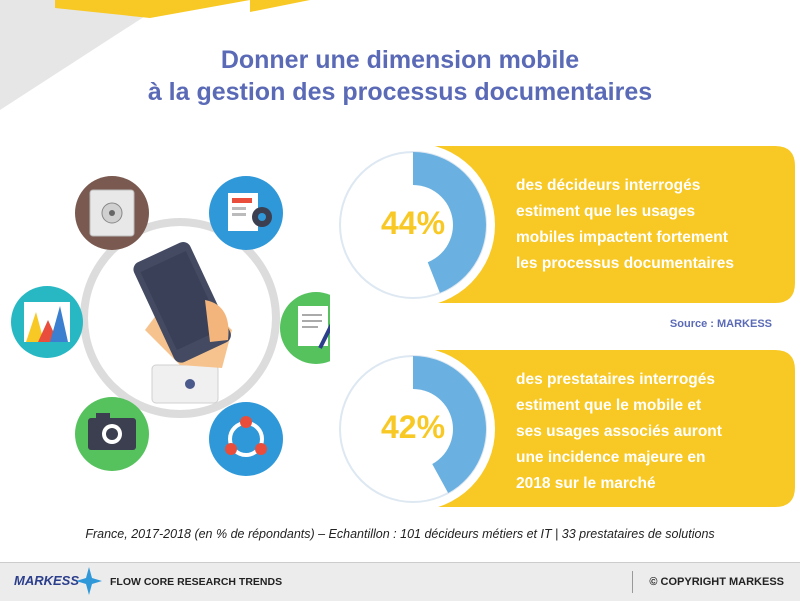 The image size is (800, 601). Describe the element at coordinates (608, 185) in the screenshot. I see `description-line: des décideurs interrogés` at that location.